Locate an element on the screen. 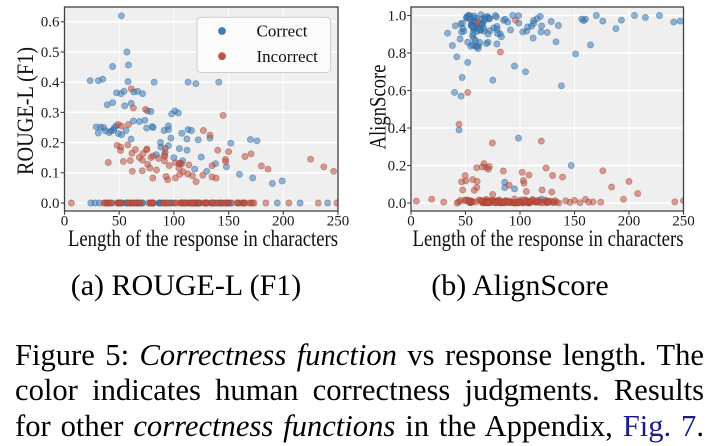 This screenshot has height=446, width=720. svg-text: Correct is located at coordinates (282, 31).